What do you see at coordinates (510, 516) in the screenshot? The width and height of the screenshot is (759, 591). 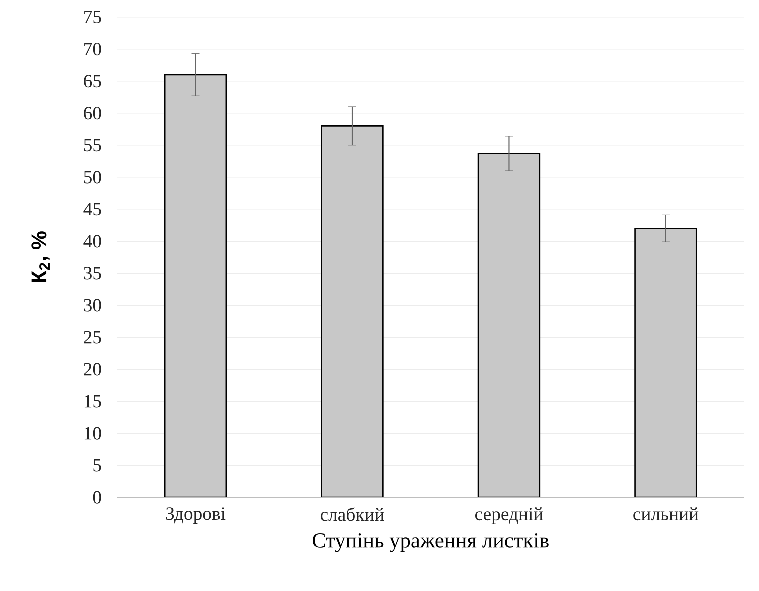 I see `x-tick-label: середній` at bounding box center [510, 516].